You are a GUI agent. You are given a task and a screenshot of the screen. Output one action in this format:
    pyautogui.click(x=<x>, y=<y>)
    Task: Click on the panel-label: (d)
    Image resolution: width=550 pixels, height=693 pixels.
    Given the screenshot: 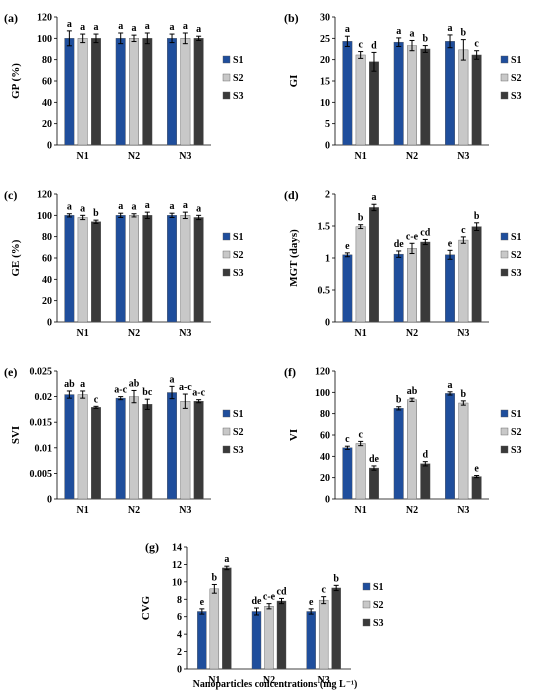 What is the action you would take?
    pyautogui.click(x=291, y=195)
    